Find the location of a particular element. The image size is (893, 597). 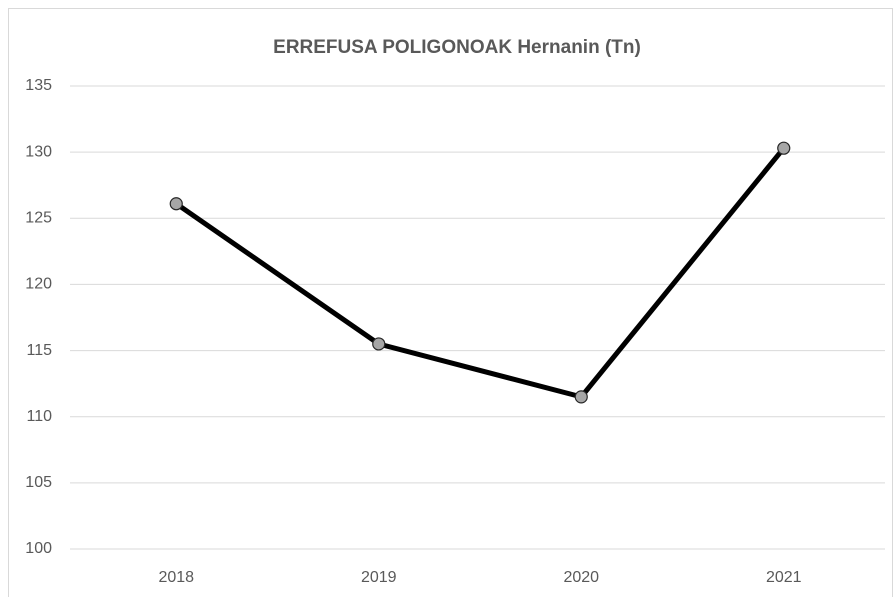

y-tick-label: 110 is located at coordinates (39, 416).